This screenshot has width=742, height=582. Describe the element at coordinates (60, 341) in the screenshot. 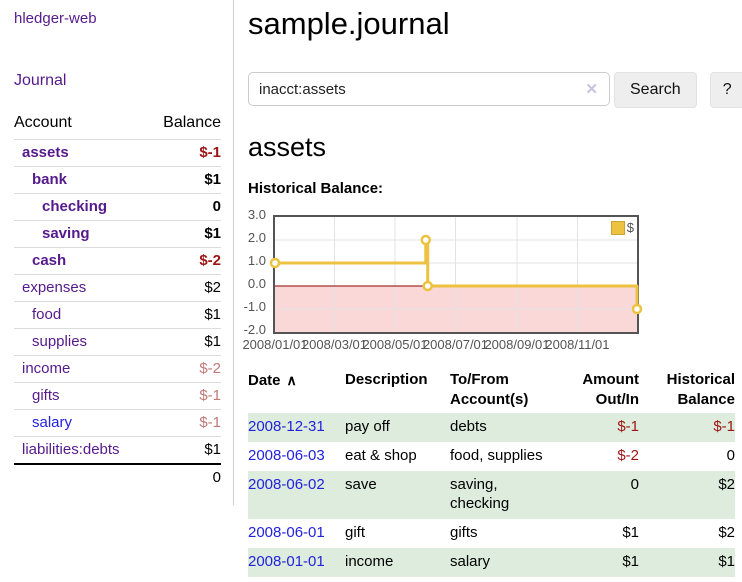

I see `account-link-supplies: supplies` at that location.